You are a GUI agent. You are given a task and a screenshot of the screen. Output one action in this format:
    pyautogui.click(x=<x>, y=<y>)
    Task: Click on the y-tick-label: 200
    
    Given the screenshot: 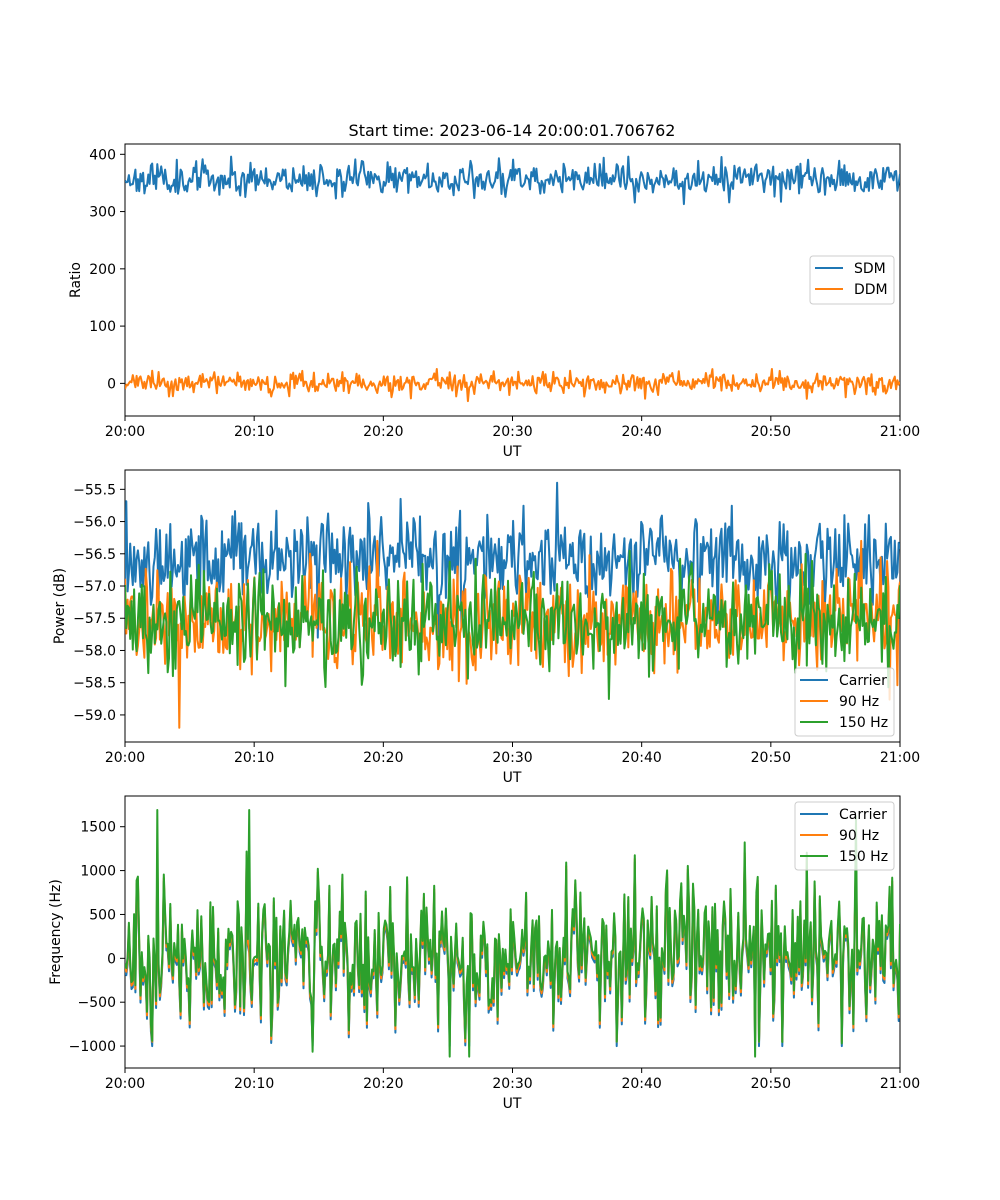 What is the action you would take?
    pyautogui.click(x=102, y=270)
    